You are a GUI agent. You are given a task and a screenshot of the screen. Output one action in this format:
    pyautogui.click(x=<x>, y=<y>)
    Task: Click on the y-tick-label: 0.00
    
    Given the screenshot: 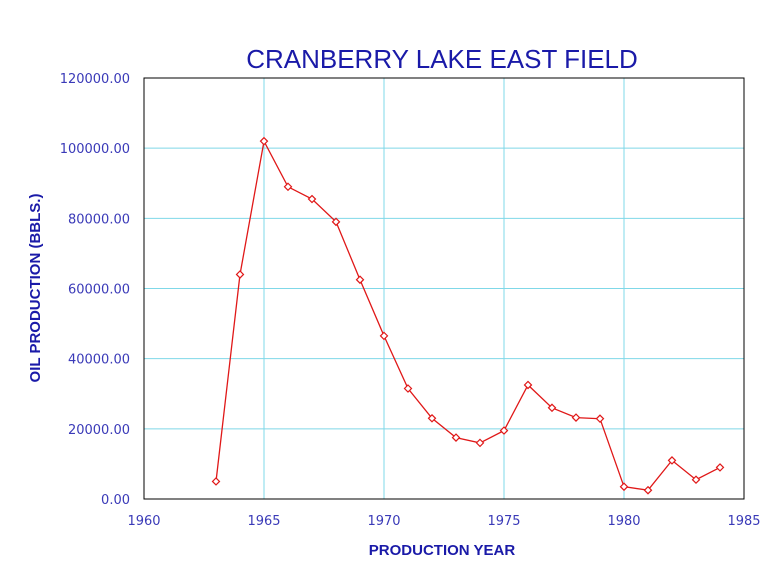 What is the action you would take?
    pyautogui.click(x=115, y=500)
    